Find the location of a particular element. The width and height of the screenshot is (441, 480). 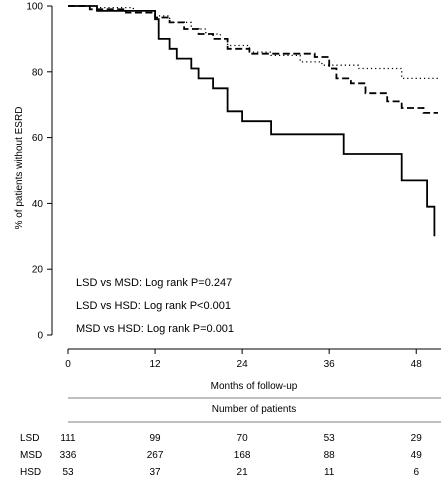

risk-cell-hsd-0: 53 is located at coordinates (68, 472).